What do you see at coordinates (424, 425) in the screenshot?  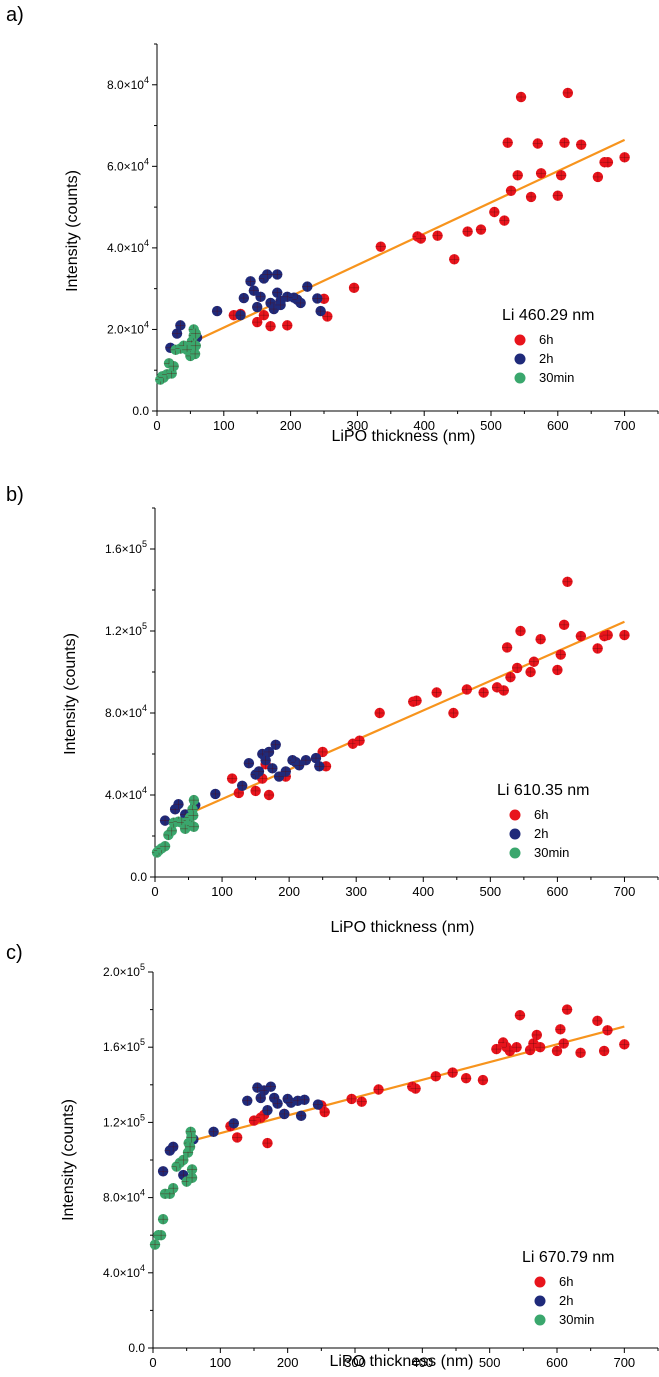 I see `x-tick-label: 400` at bounding box center [424, 425].